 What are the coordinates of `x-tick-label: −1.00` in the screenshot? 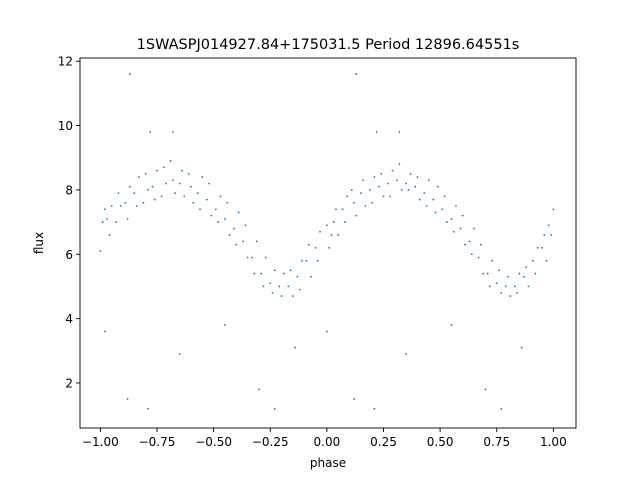 It's located at (100, 442).